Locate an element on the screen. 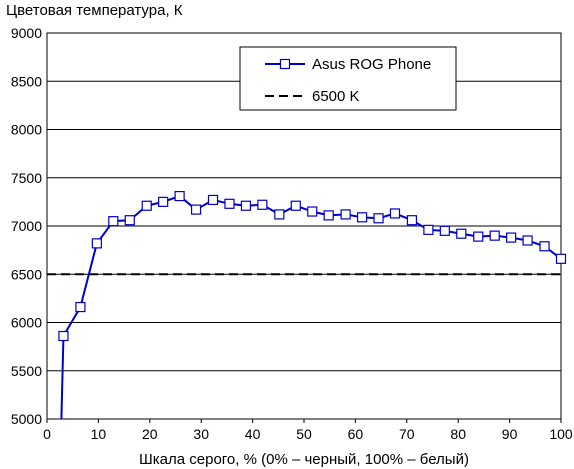  data-point-83.9 is located at coordinates (478, 236).